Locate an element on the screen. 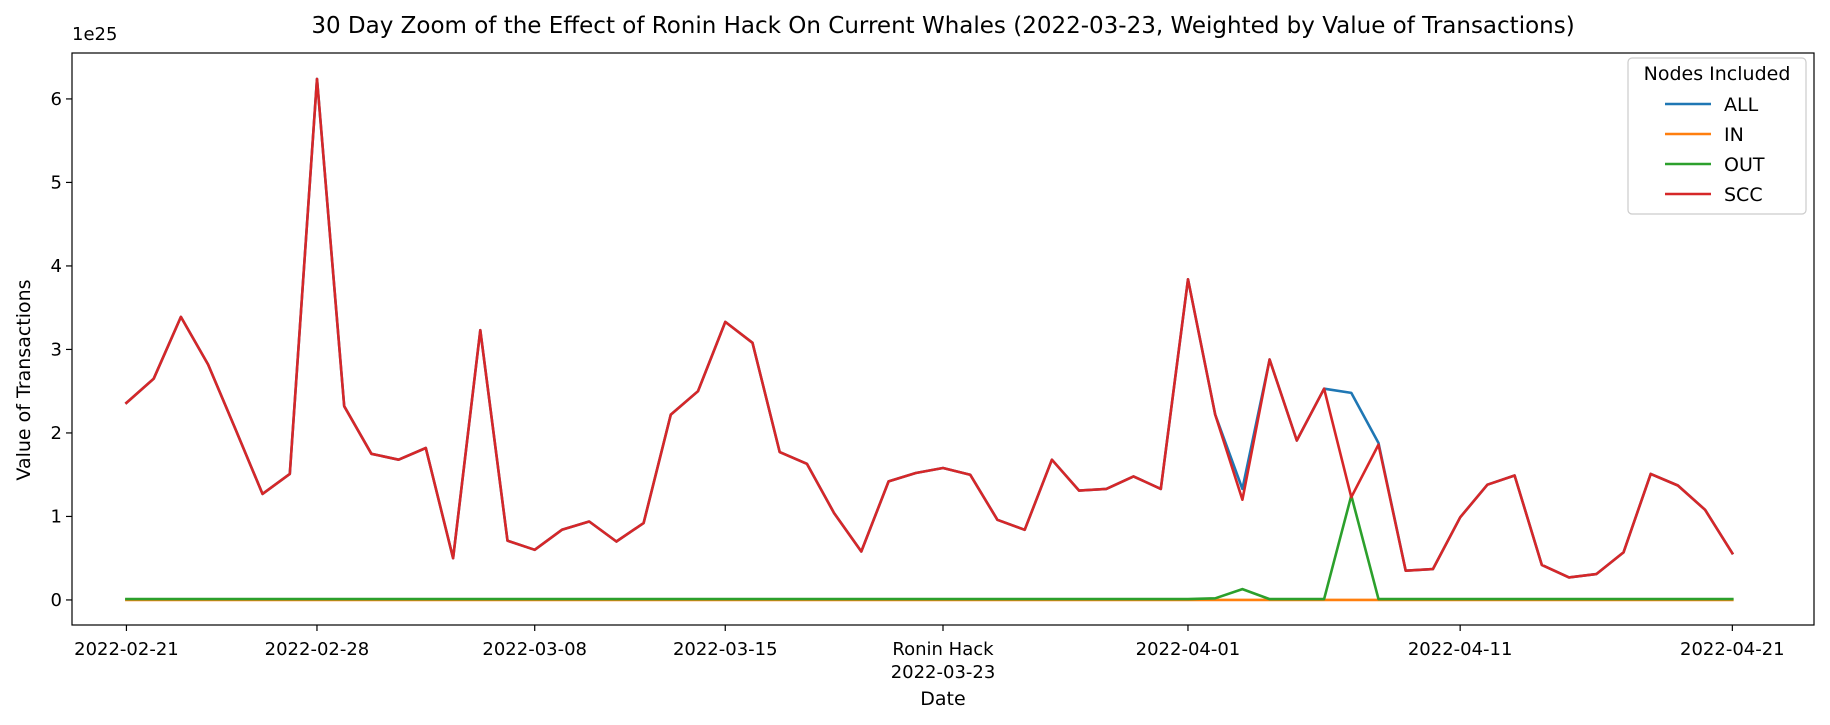  y-tick-label: 1 is located at coordinates (56, 516).